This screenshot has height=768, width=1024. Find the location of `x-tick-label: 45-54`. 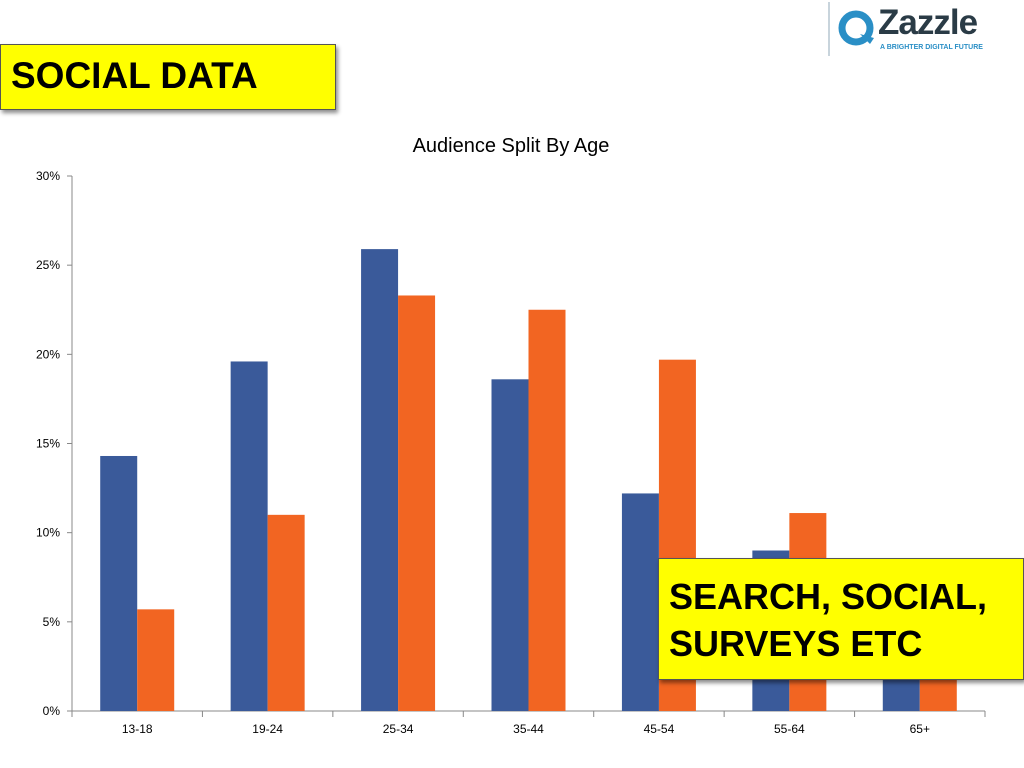

x-tick-label: 45-54 is located at coordinates (659, 729).